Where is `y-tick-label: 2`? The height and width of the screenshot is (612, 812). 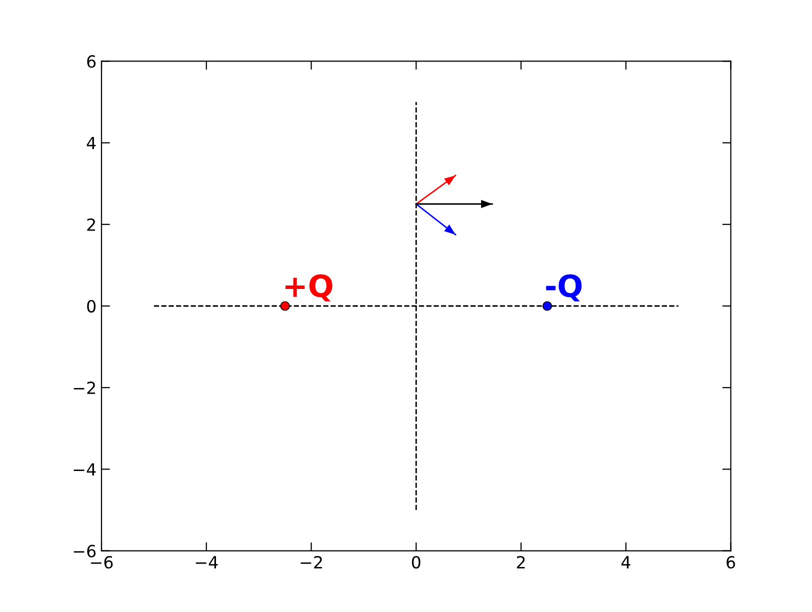 y-tick-label: 2 is located at coordinates (91, 224).